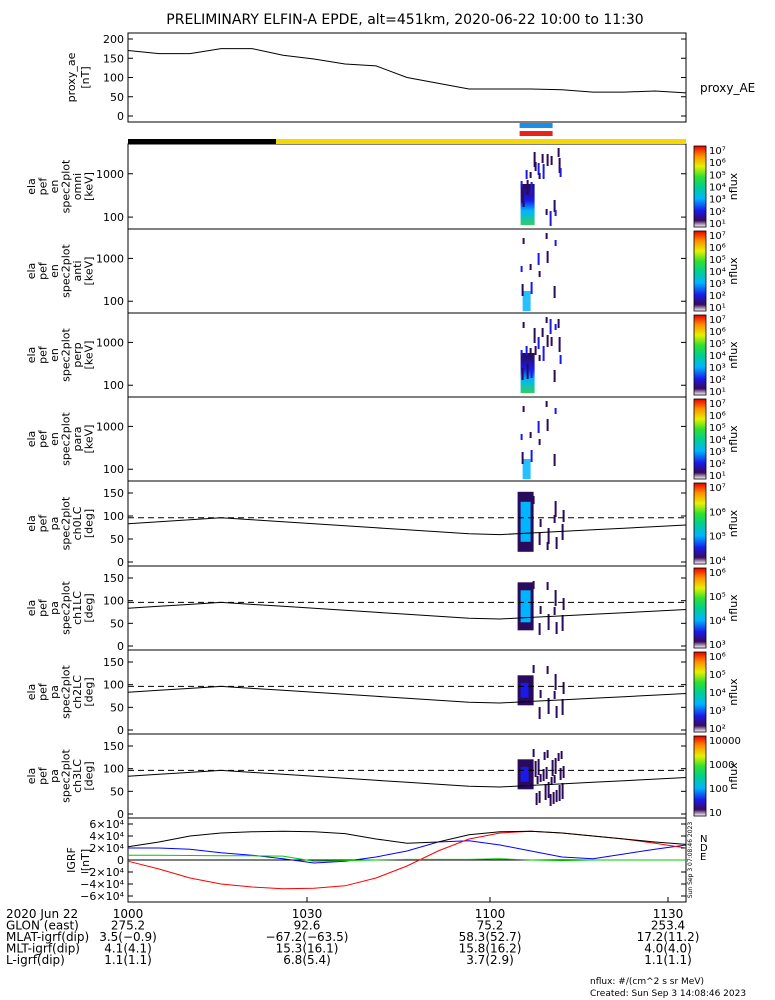  What do you see at coordinates (117, 539) in the screenshot?
I see `ytick-label: 50` at bounding box center [117, 539].